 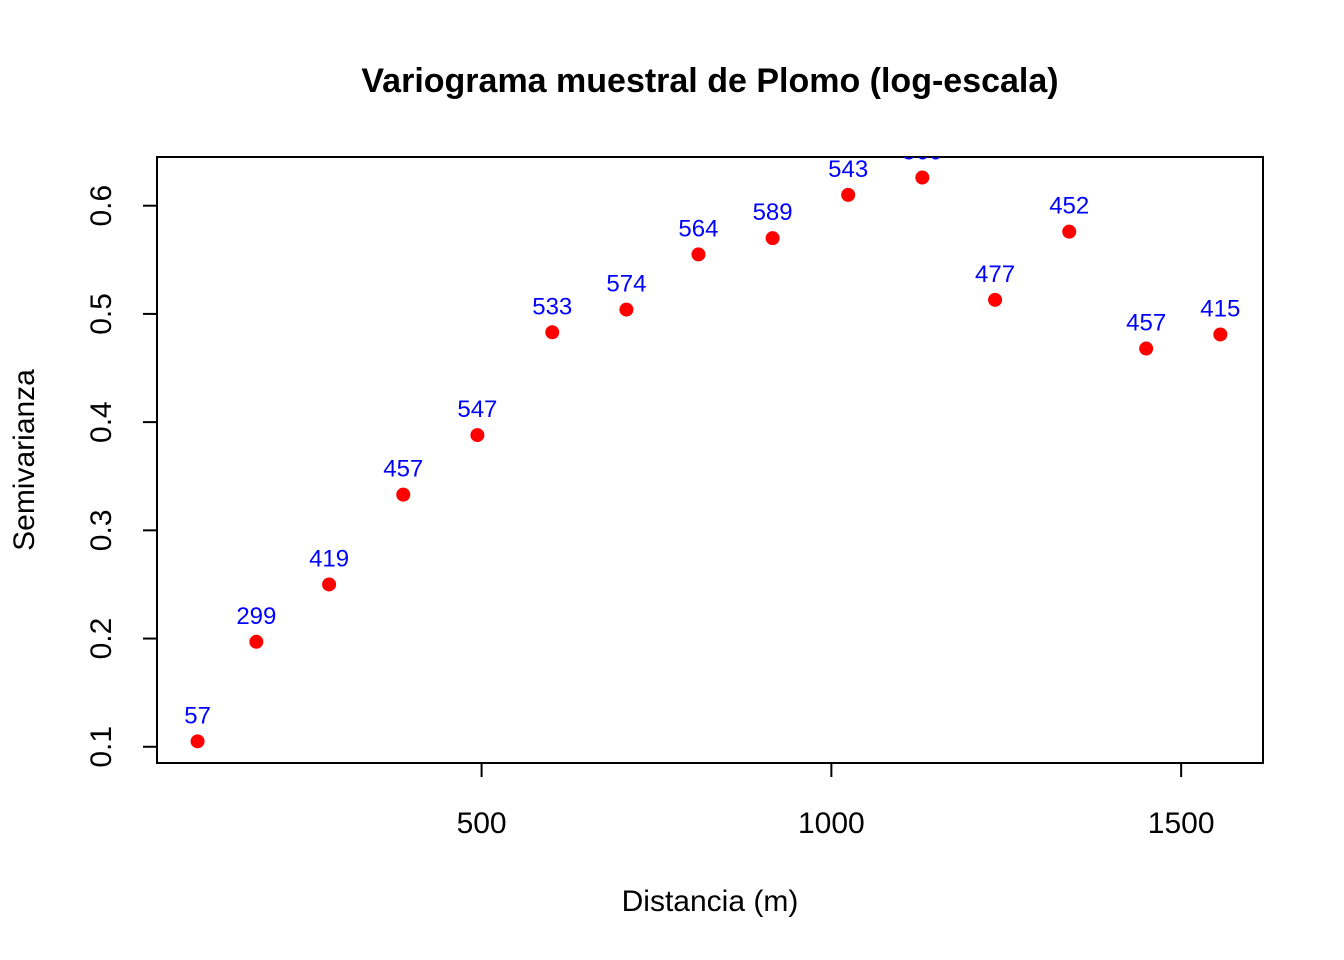 What do you see at coordinates (121, 476) in the screenshot?
I see `y-axis: 0.1 0.2 0.3 0.4 0.5 0.6` at bounding box center [121, 476].